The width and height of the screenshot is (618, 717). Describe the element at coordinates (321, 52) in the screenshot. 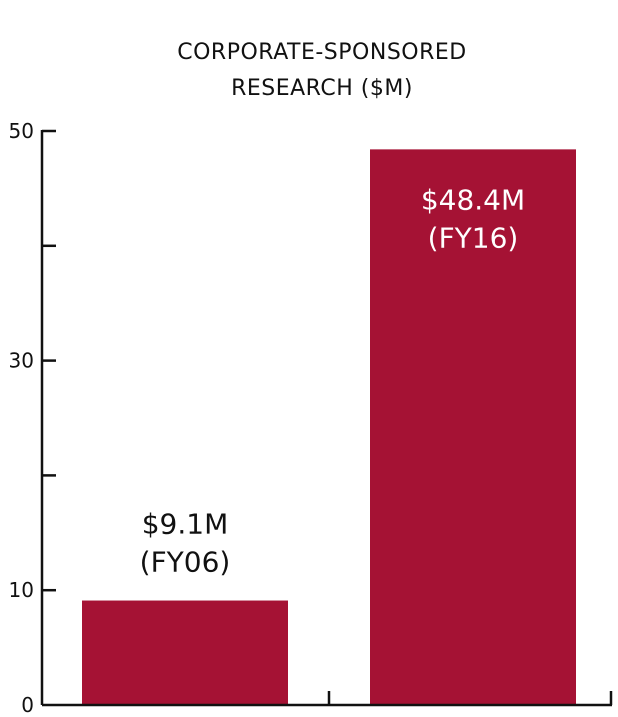

I see `chart-title-line-1: CORPORATE-SPONSORED` at that location.